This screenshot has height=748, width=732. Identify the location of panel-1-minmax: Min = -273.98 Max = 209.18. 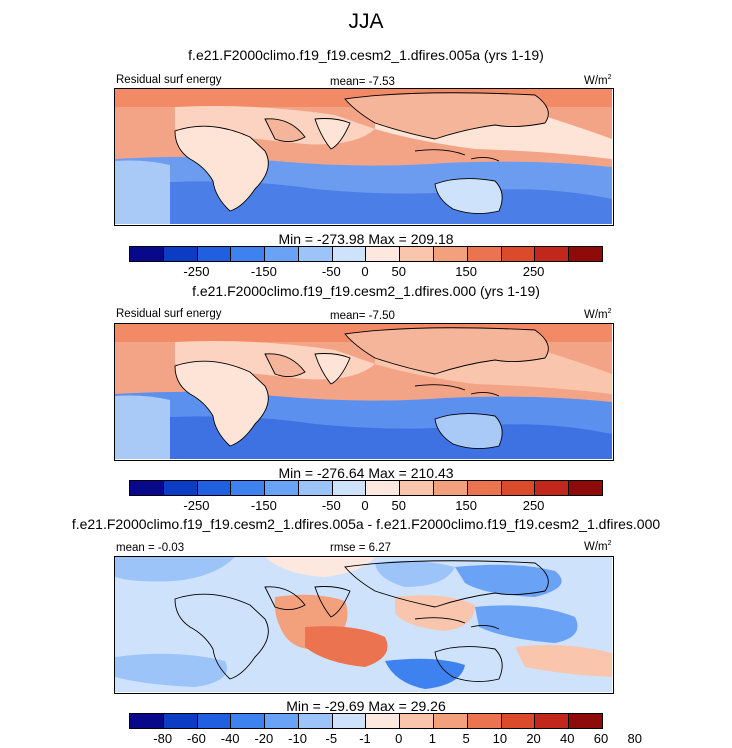
(366, 239).